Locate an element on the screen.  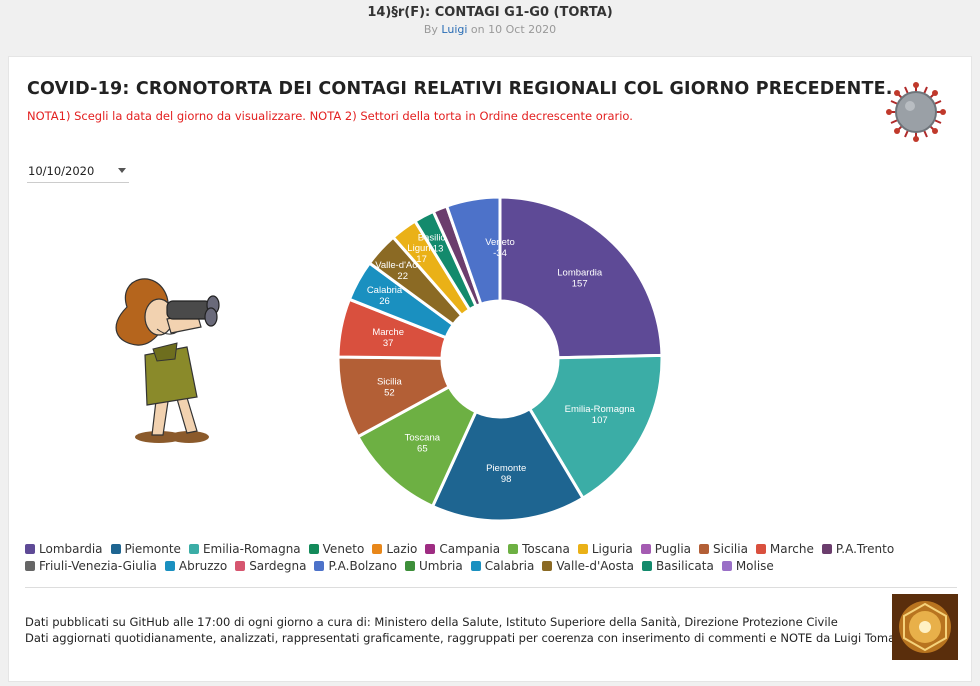
legend-label: Calabria is located at coordinates (509, 566).